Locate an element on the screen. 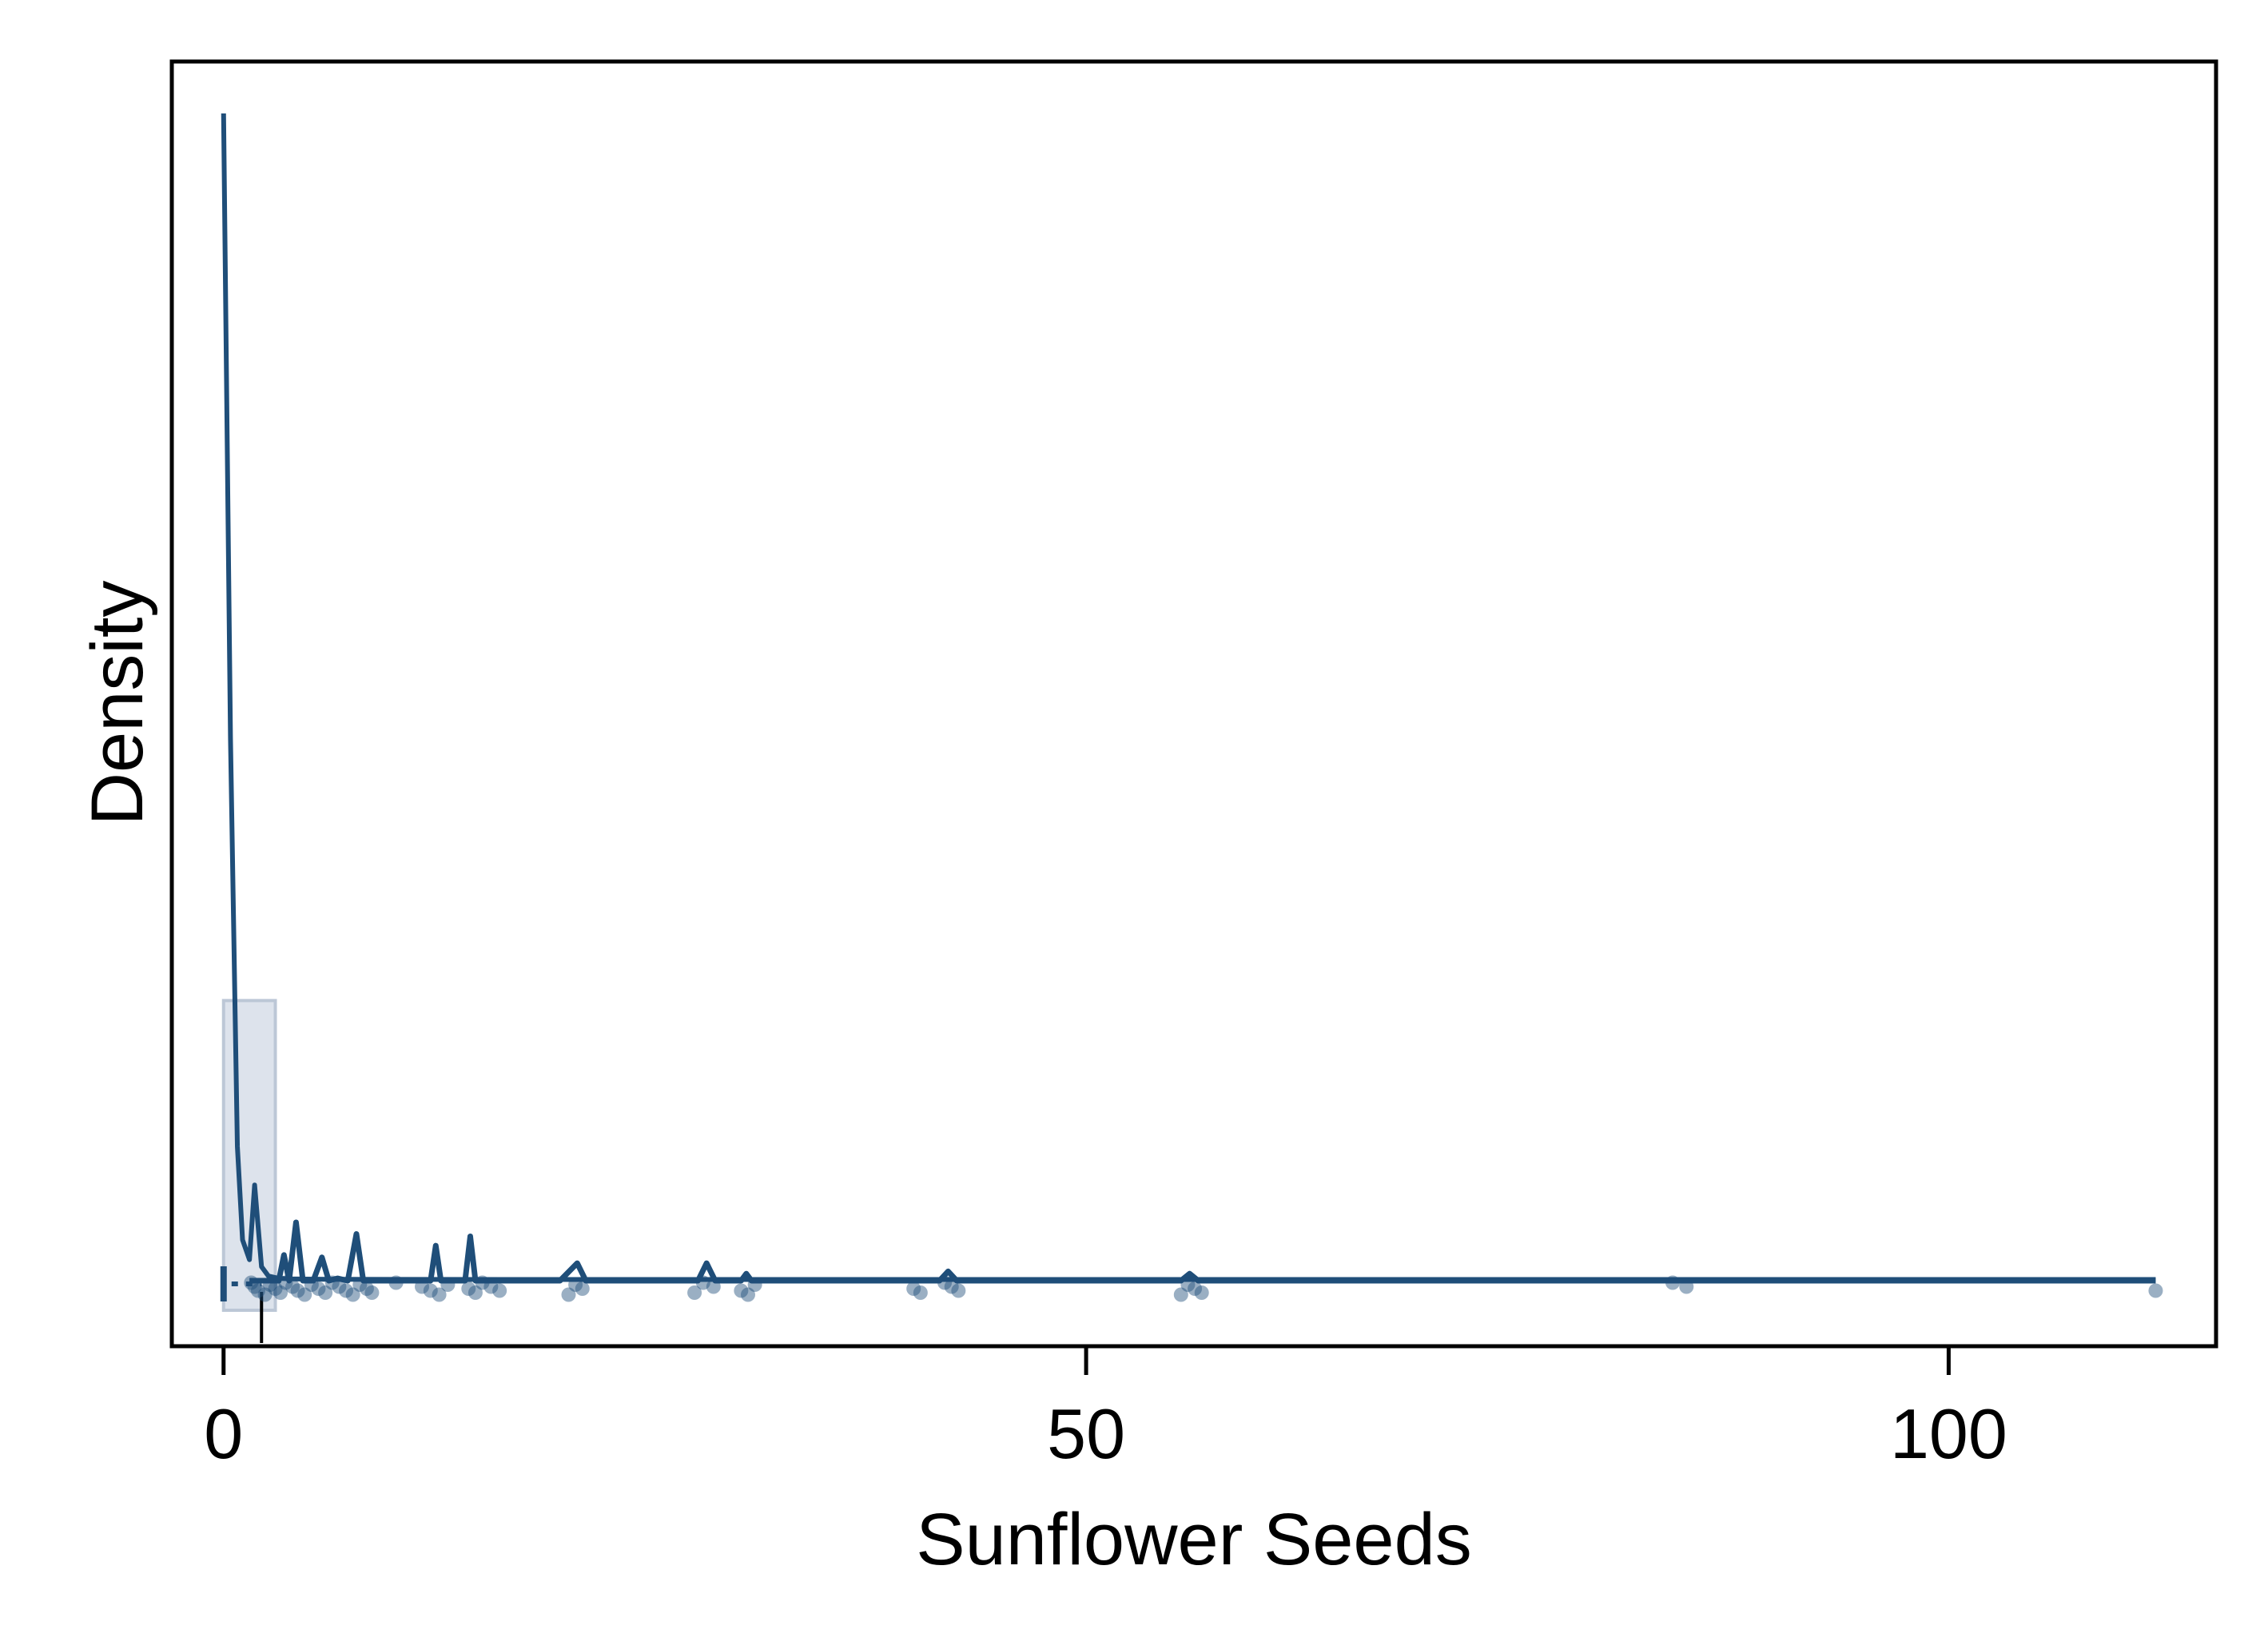  x-tick-label-0: 0 is located at coordinates (223, 1433).